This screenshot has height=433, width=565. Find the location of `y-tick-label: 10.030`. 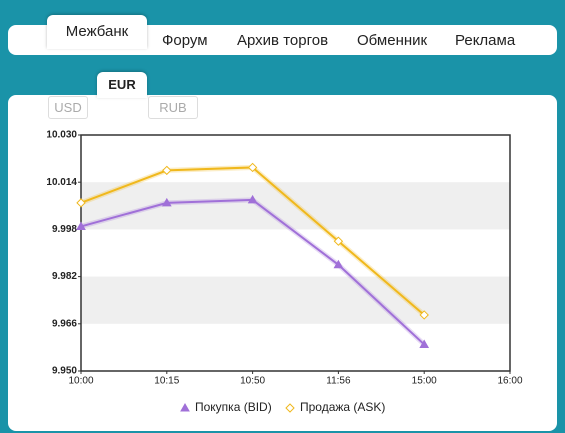

y-tick-label: 10.030 is located at coordinates (61, 135).